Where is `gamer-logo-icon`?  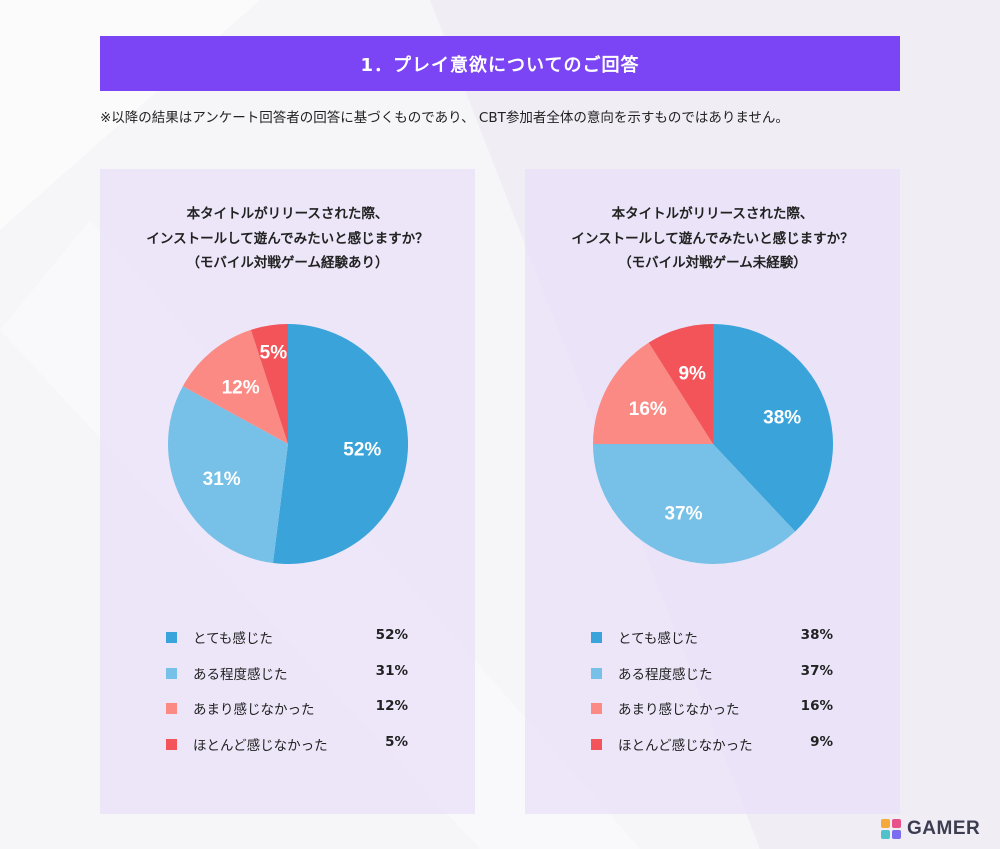
gamer-logo-icon is located at coordinates (891, 829).